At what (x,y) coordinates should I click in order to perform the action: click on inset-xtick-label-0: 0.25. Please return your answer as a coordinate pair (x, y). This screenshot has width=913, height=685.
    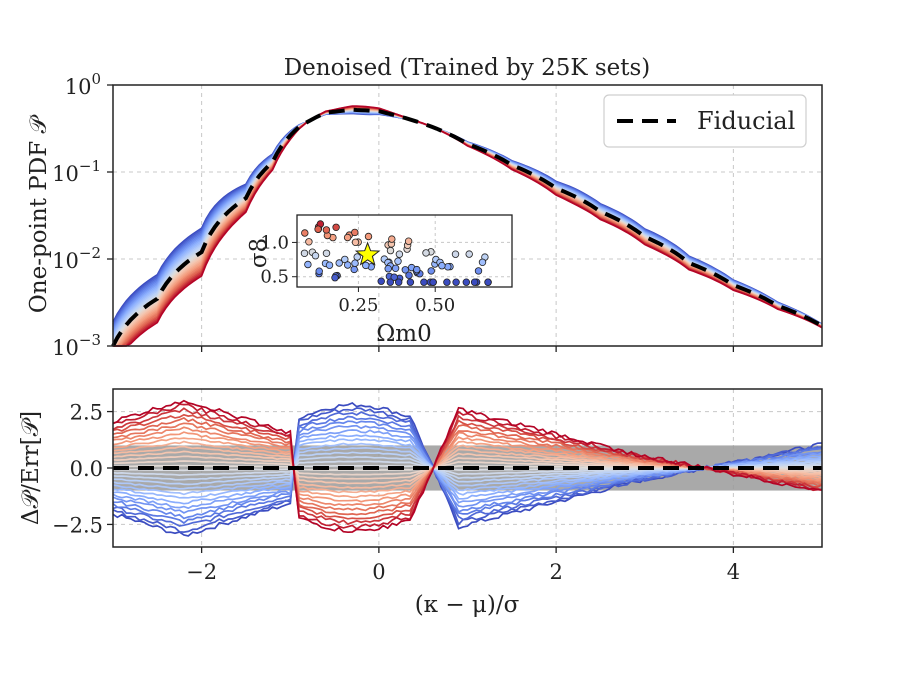
    Looking at the image, I should click on (358, 305).